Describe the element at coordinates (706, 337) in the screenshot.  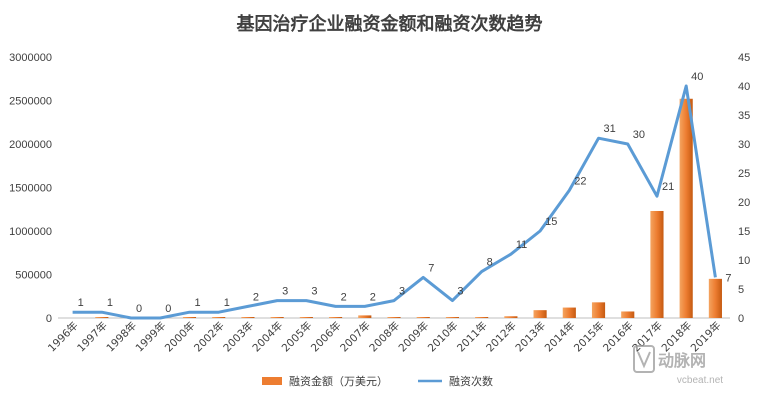
I see `x-tick-label: 2019年` at that location.